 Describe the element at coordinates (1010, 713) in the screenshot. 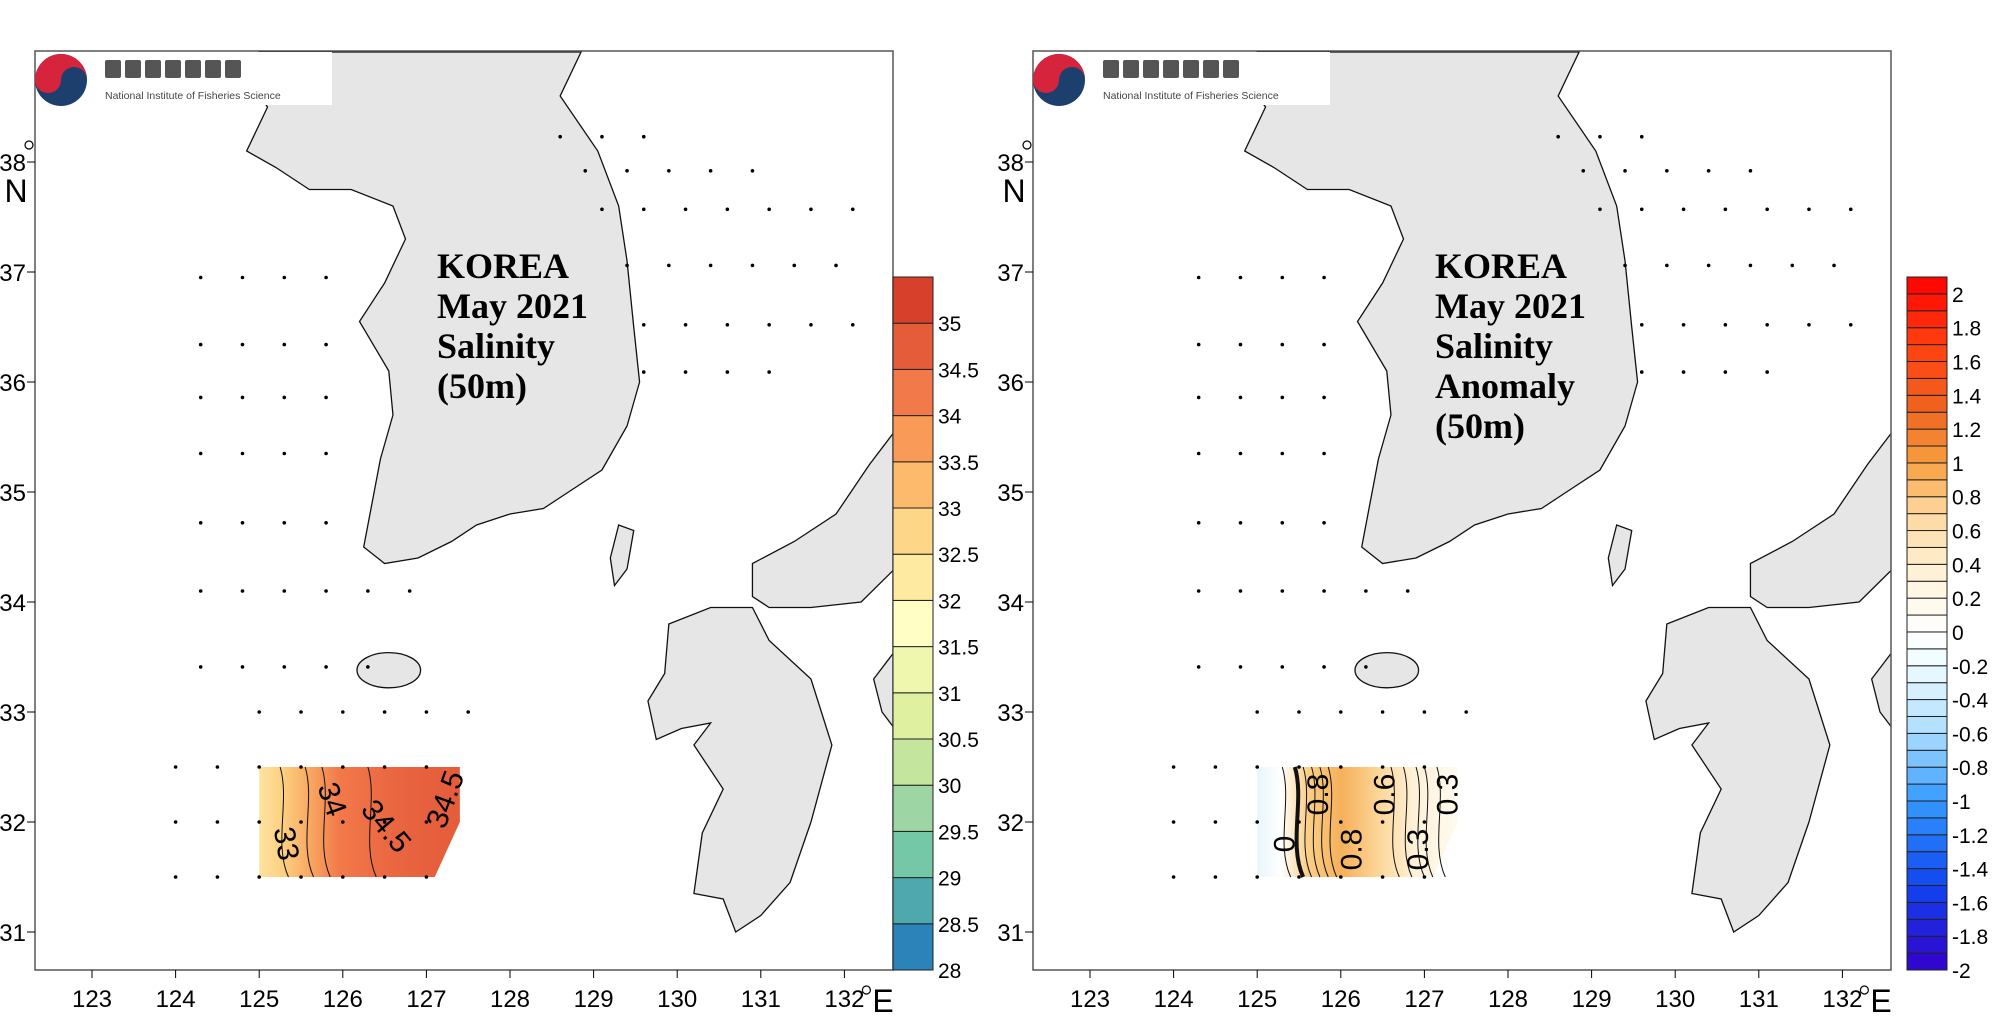

I see `y-tick-label: 33` at that location.